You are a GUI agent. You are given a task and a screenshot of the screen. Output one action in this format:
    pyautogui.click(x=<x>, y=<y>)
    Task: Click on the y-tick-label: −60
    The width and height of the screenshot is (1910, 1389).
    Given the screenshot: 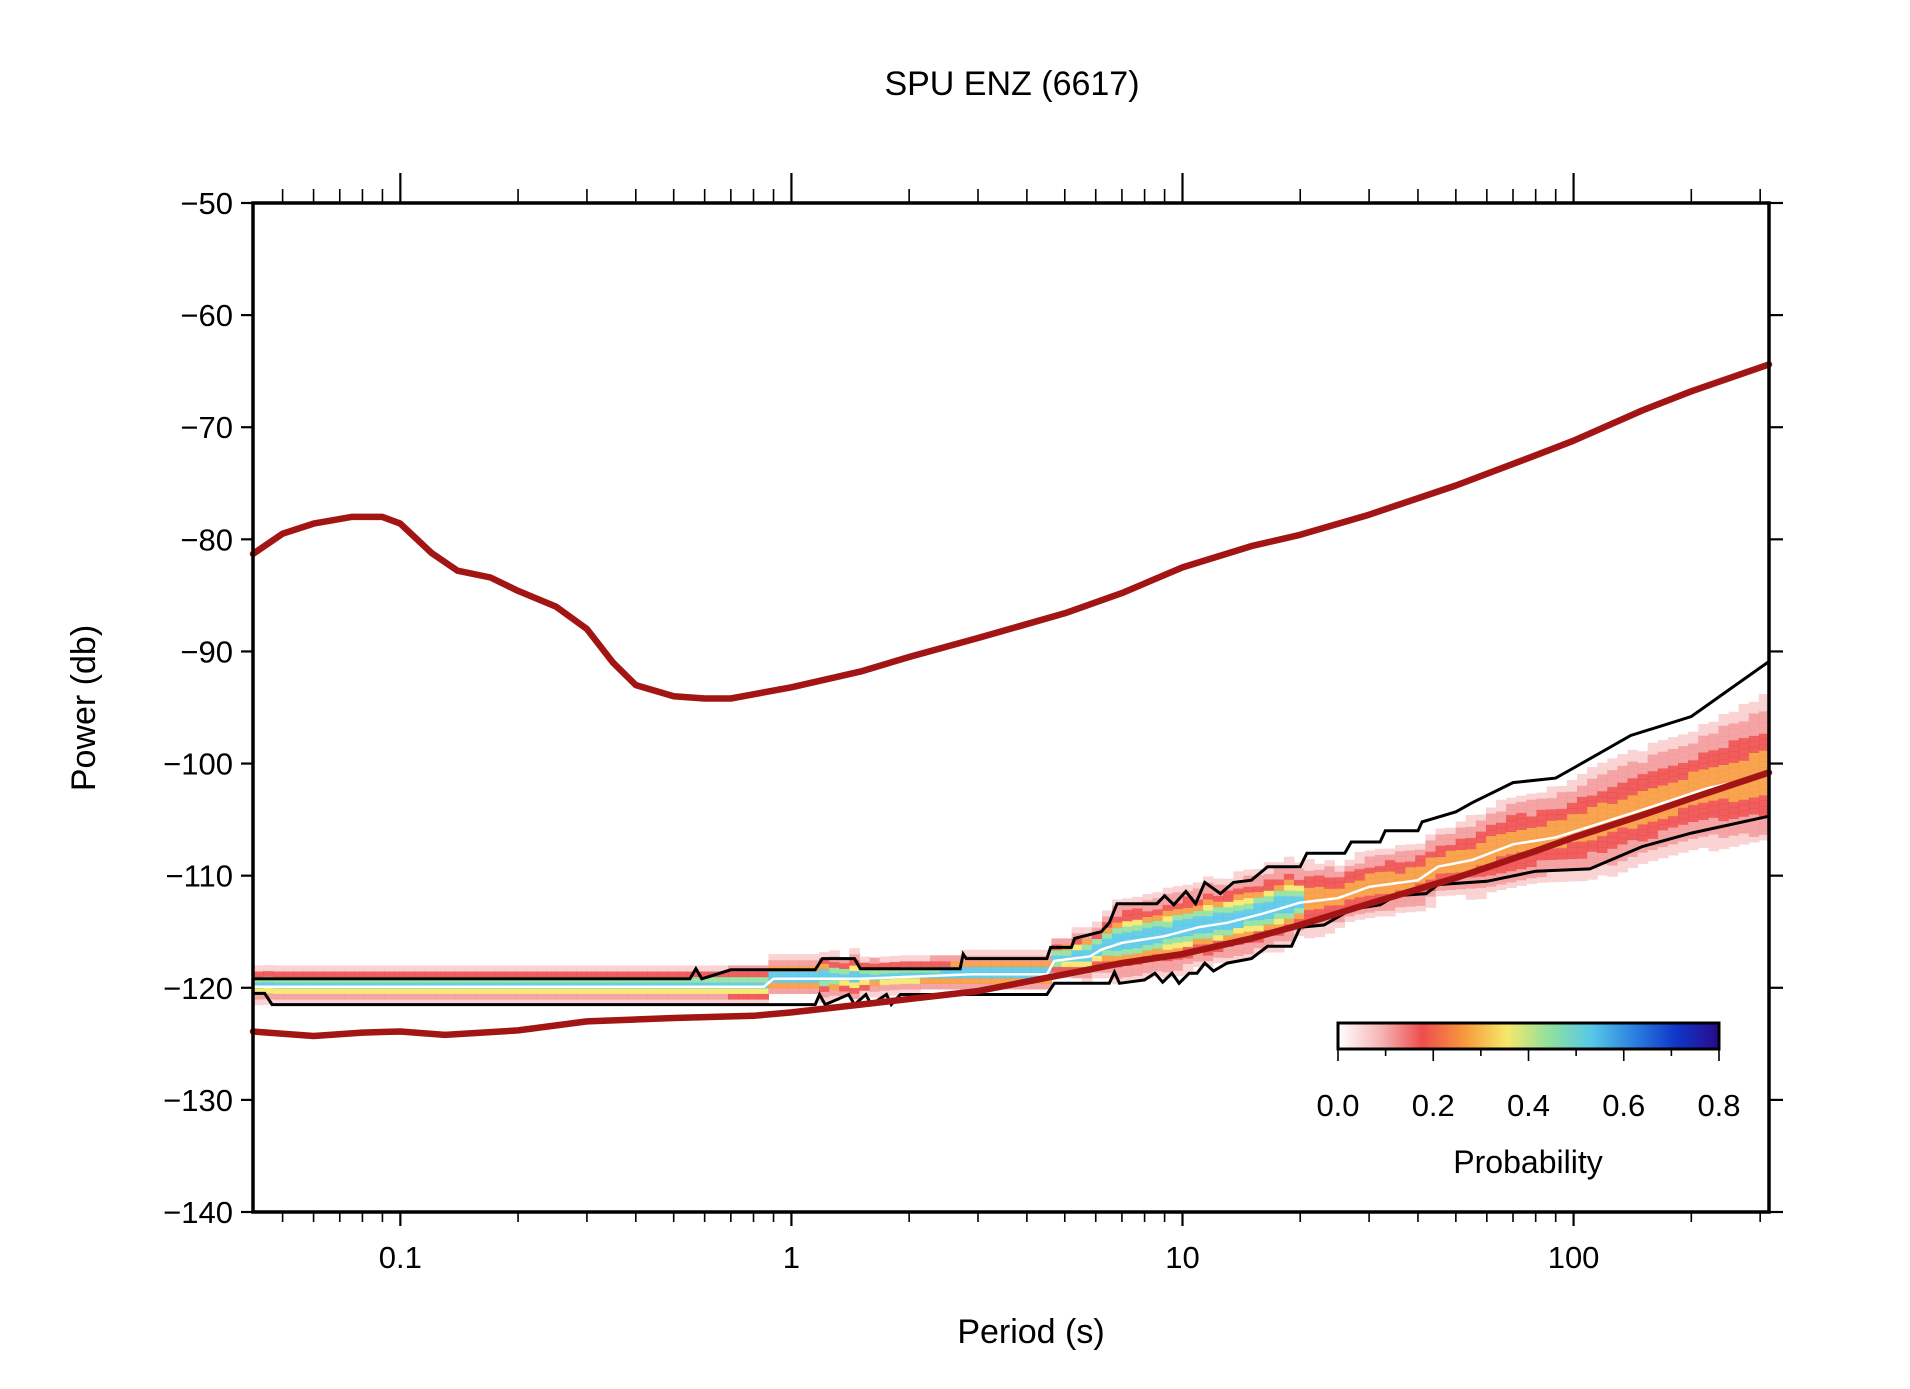 What is the action you would take?
    pyautogui.click(x=206, y=315)
    